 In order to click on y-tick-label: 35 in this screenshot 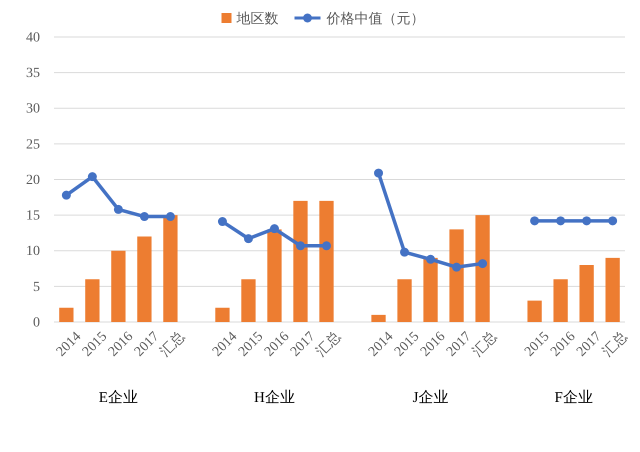, I will do `click(33, 74)`.